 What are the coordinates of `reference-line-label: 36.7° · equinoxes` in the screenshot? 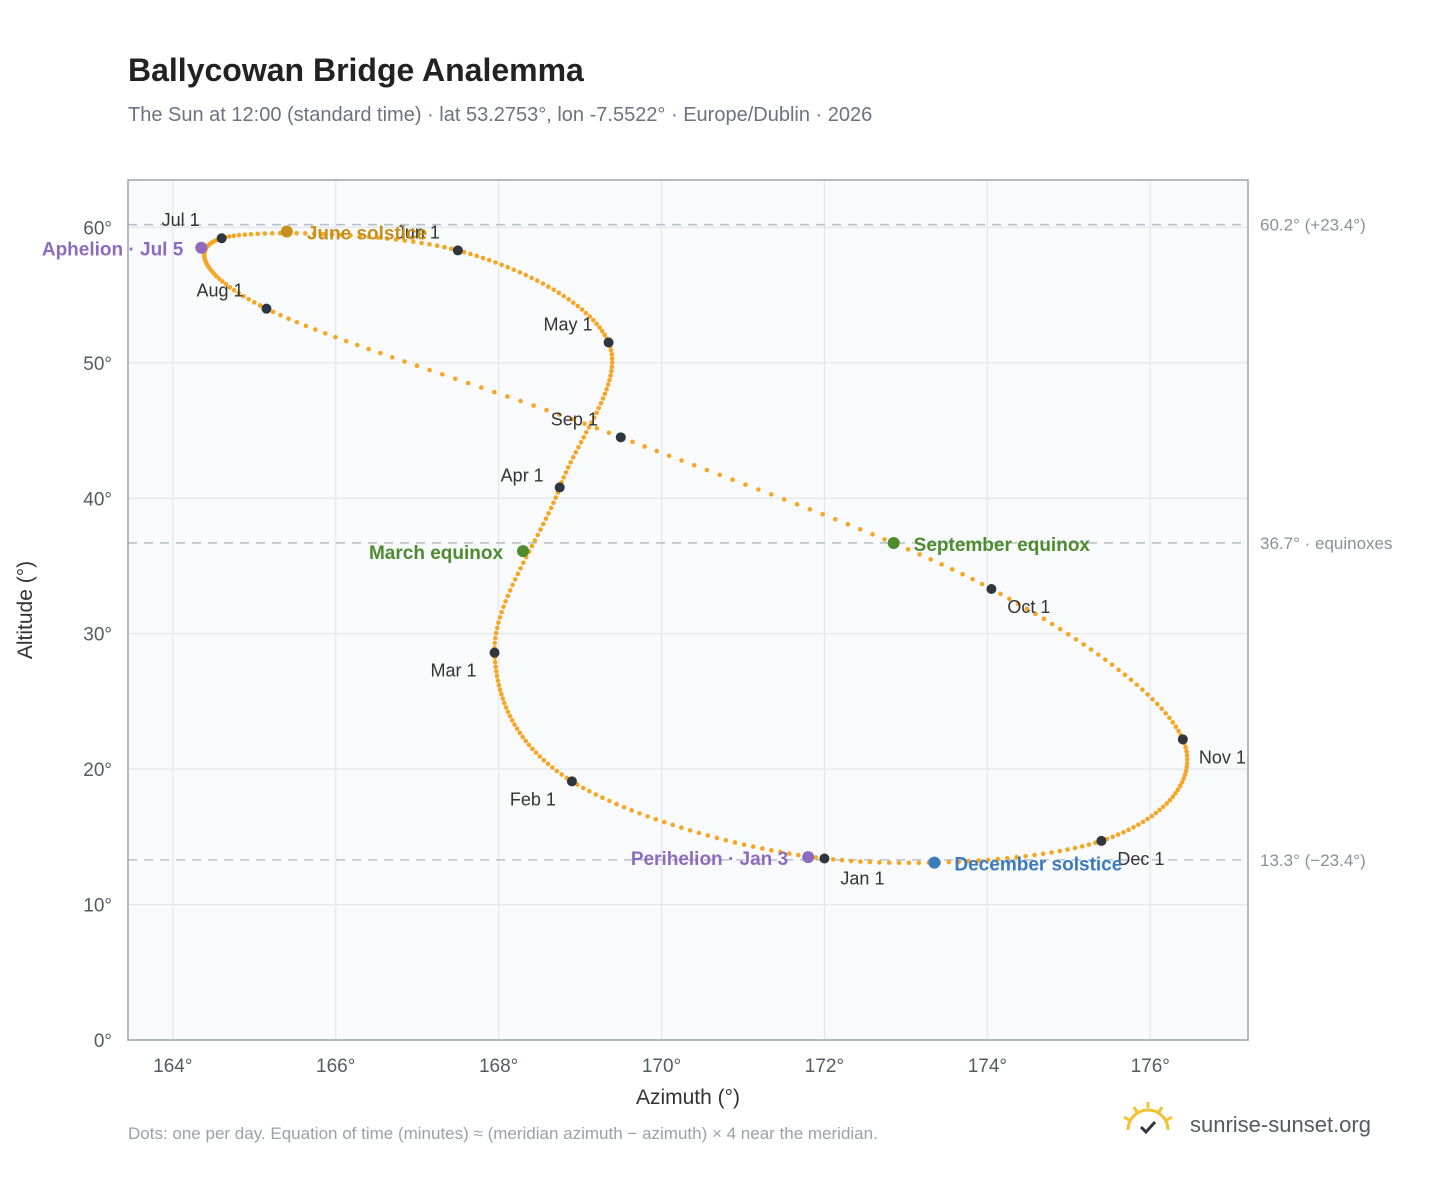 It's located at (1326, 543).